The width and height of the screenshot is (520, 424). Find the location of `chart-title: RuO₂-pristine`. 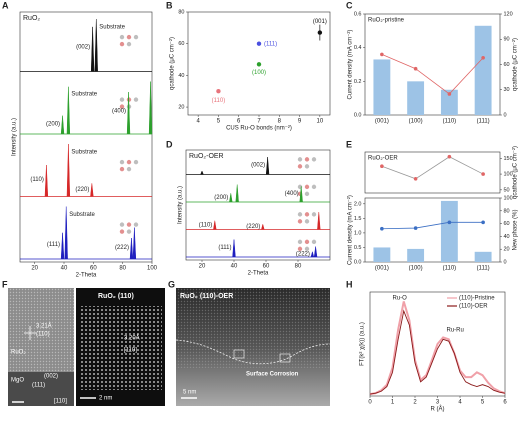

chart-title: RuO₂-pristine is located at coordinates (386, 21).